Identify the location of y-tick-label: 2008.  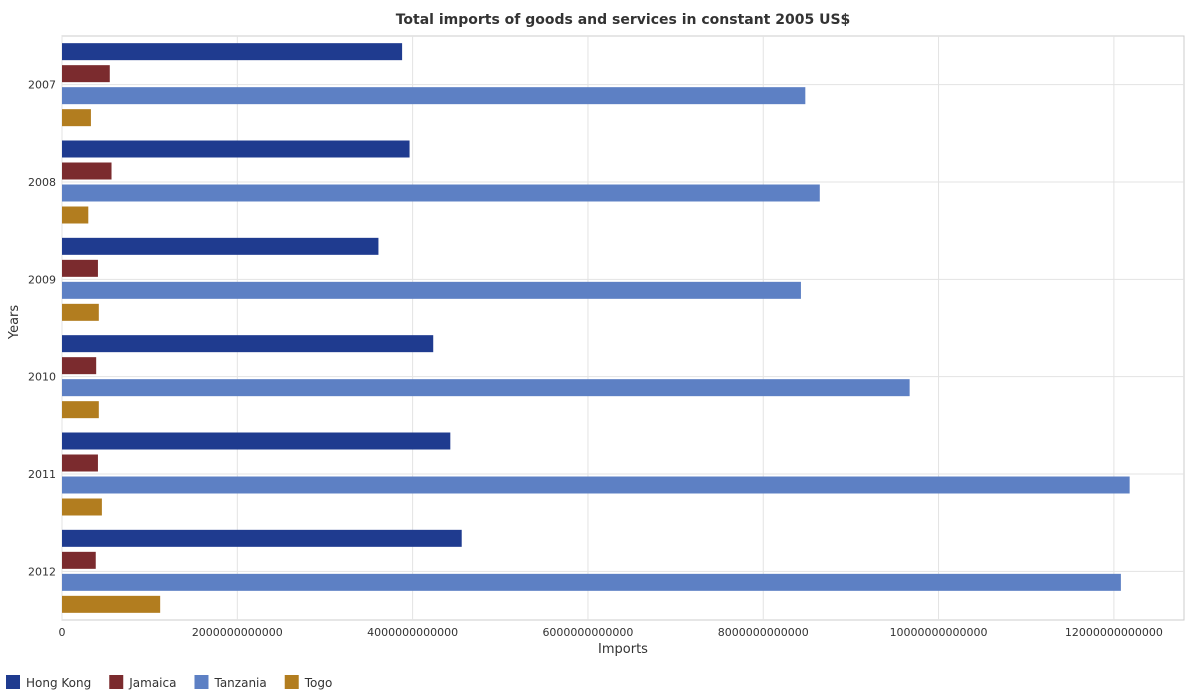
(42, 182).